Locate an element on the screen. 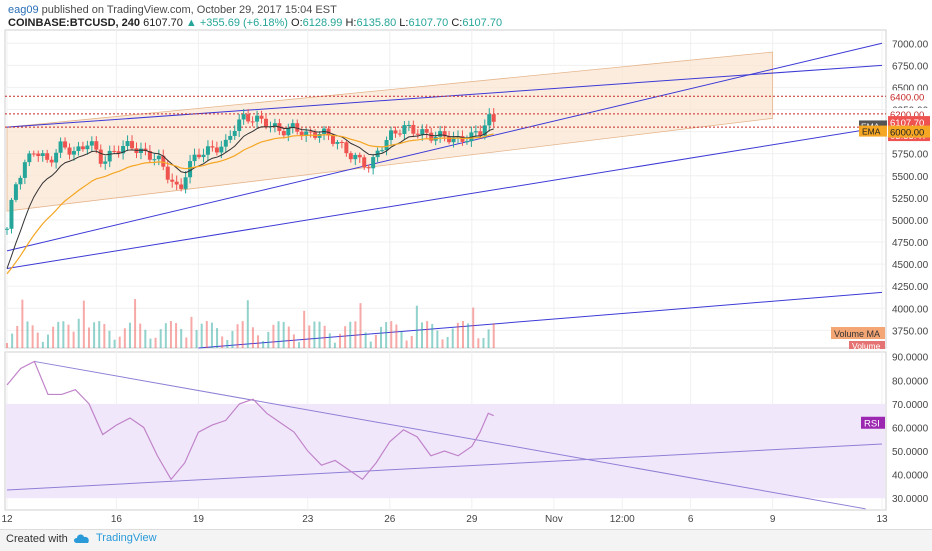 Image resolution: width=932 pixels, height=551 pixels. price-tick-label: 5000.00 is located at coordinates (910, 221).